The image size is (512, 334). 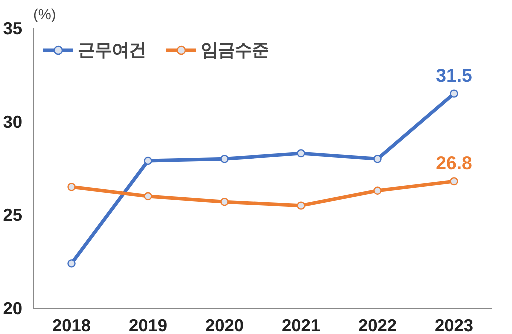 I want to click on y-tick-label: 35, so click(x=13, y=28).